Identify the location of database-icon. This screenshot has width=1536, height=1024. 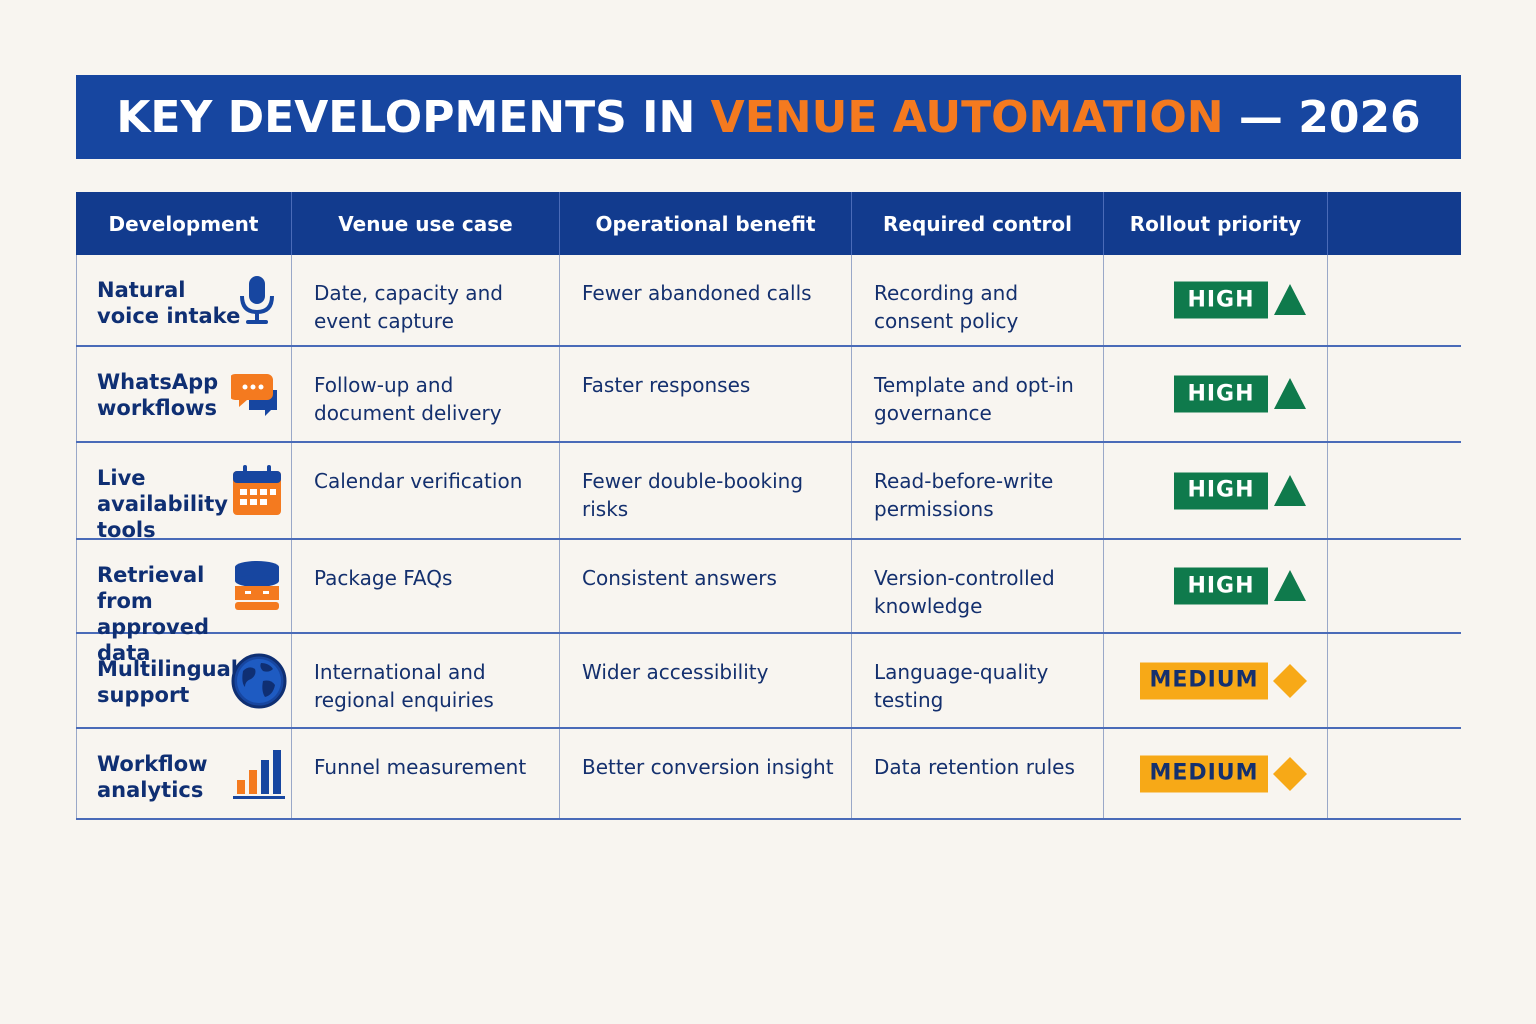
(257, 586).